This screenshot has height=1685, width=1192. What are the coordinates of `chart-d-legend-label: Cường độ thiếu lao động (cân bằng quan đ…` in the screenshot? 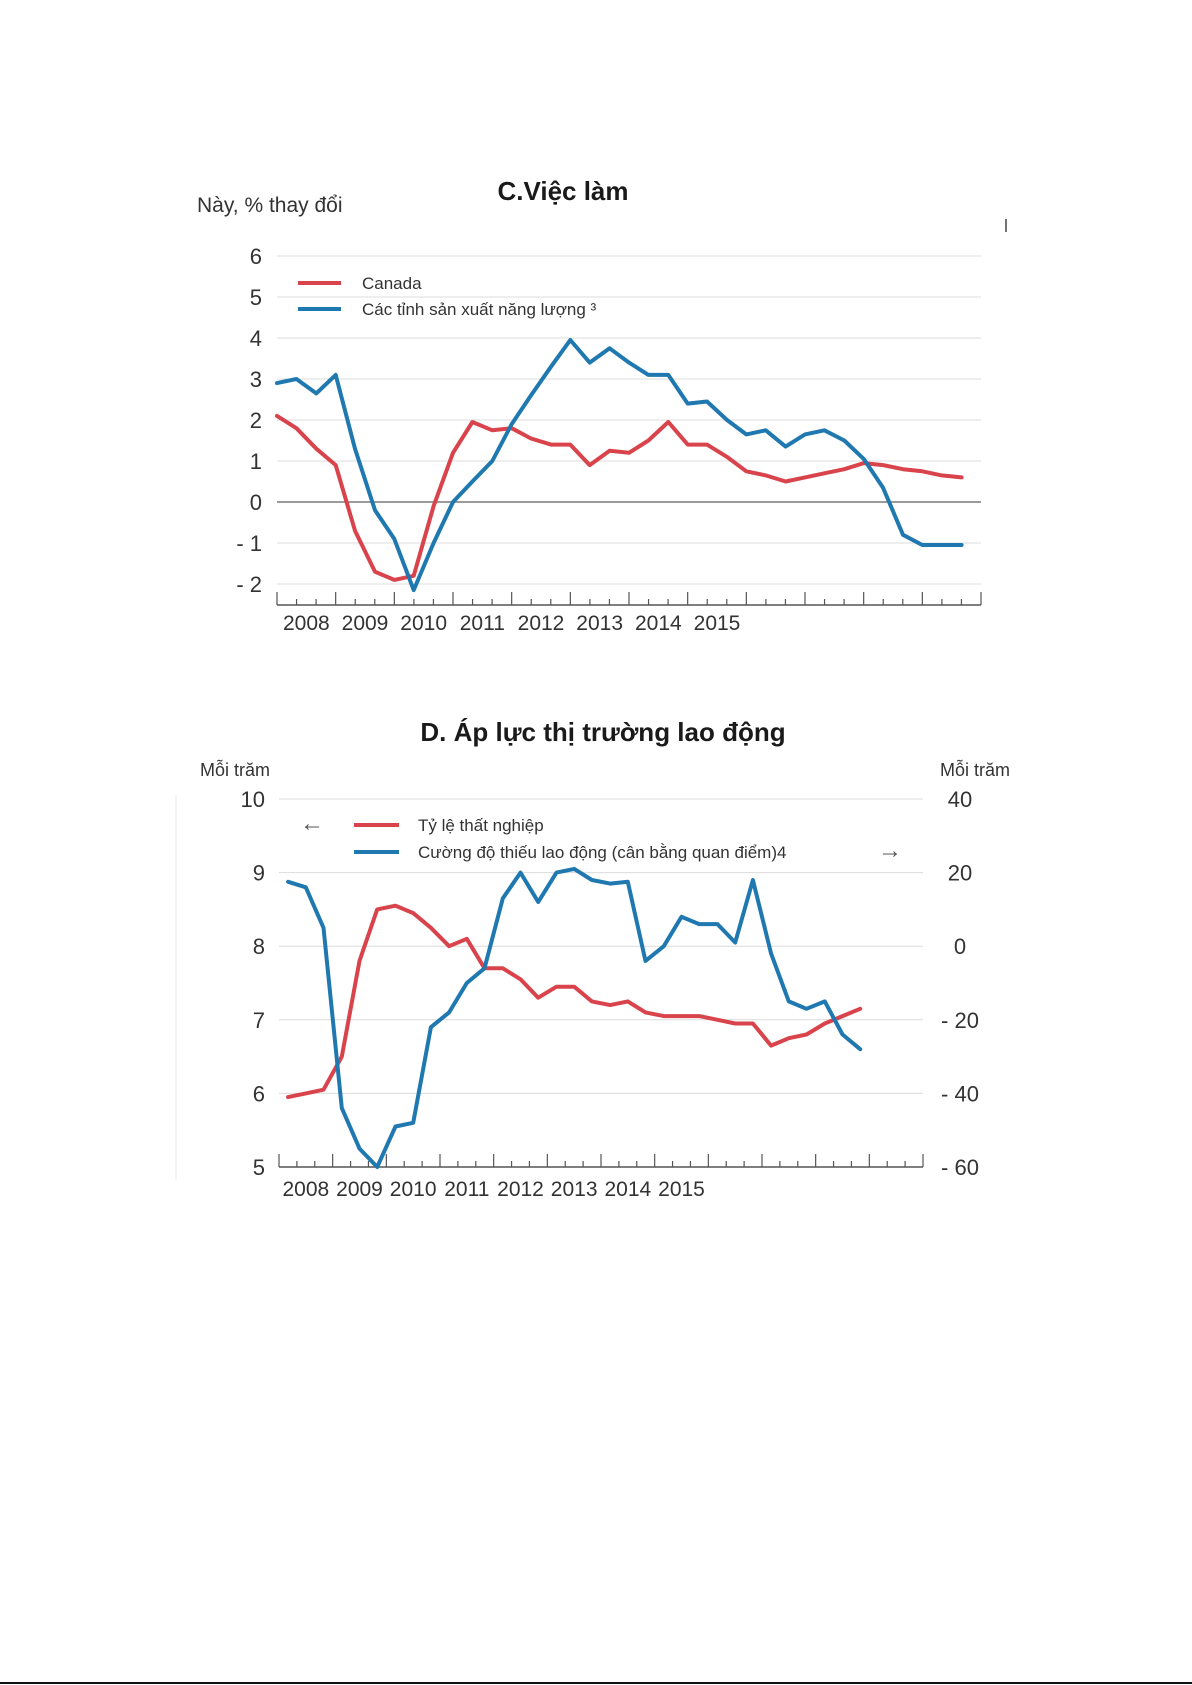 It's located at (602, 852).